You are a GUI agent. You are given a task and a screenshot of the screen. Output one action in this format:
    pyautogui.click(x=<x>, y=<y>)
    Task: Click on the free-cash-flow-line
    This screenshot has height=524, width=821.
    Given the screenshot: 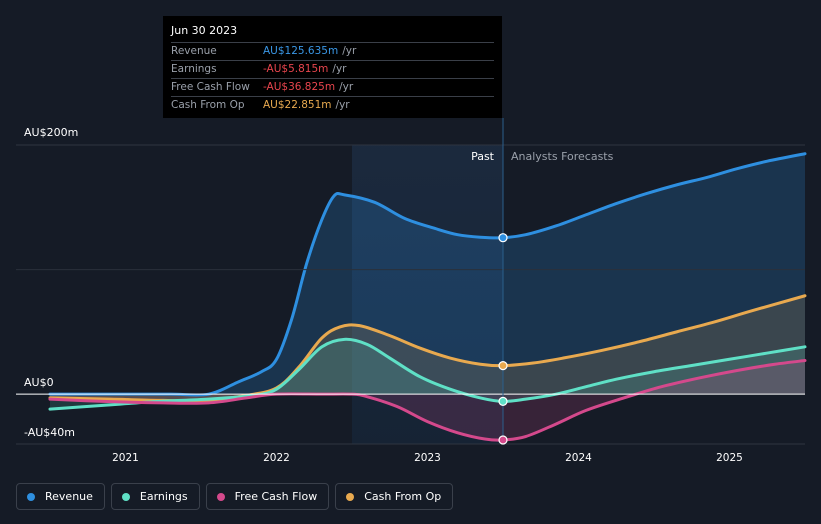 What is the action you would take?
    pyautogui.click(x=427, y=400)
    